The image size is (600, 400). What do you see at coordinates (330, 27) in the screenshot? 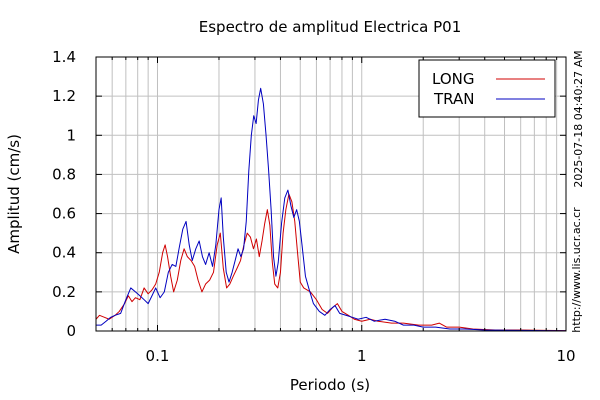
I see `chart-title: Espectro de amplitud Electrica P01` at bounding box center [330, 27].